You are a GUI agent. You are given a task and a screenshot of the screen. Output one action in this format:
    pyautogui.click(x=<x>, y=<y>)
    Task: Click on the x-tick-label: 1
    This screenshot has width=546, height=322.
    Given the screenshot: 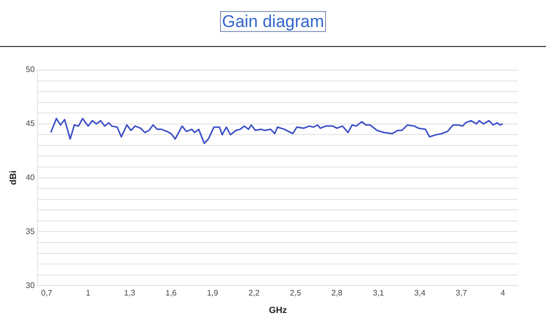 What is the action you would take?
    pyautogui.click(x=88, y=293)
    